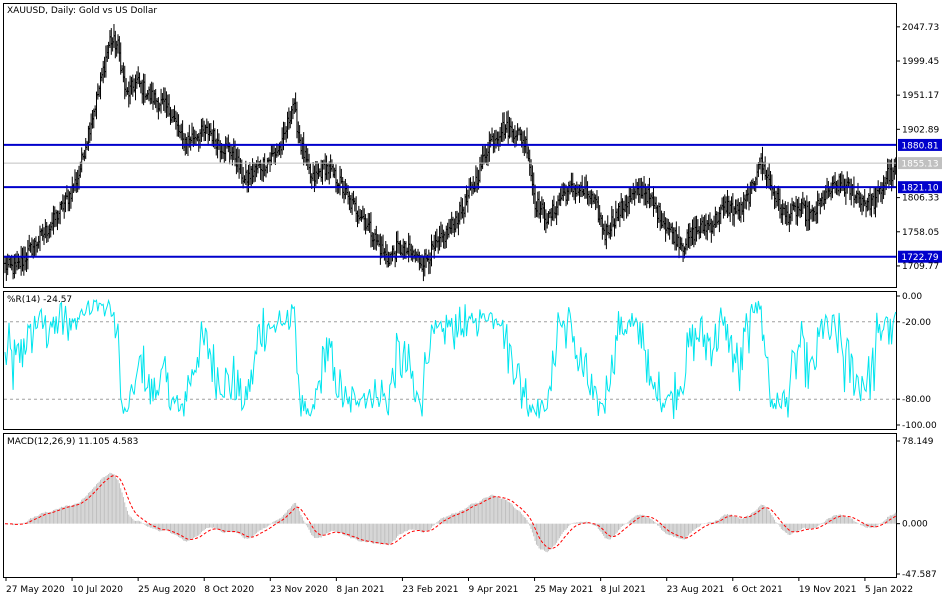 The height and width of the screenshot is (600, 950). Describe the element at coordinates (299, 590) in the screenshot. I see `date-tick-label: 23 Nov 2020` at that location.